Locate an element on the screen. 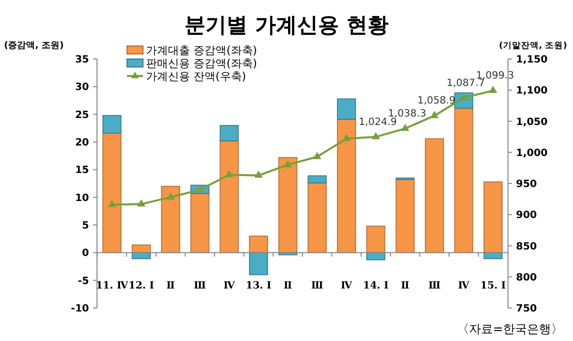 The image size is (573, 341). y-tick-label: 20 is located at coordinates (82, 143).